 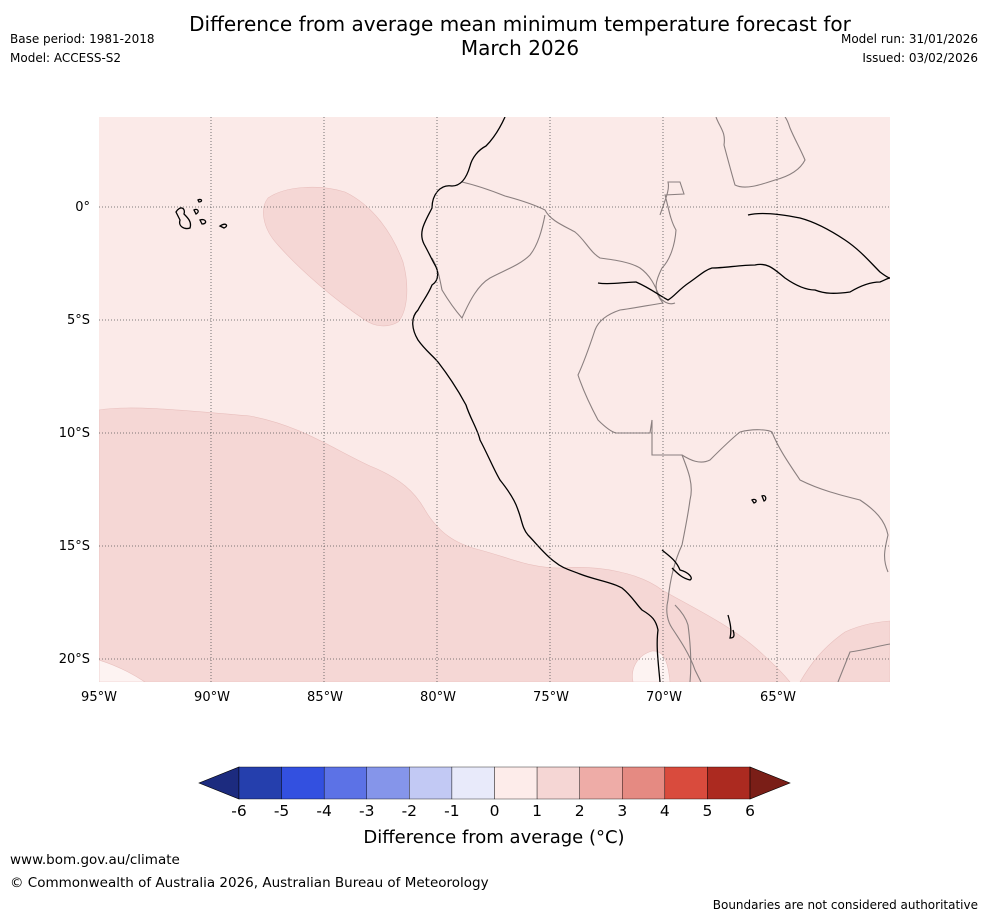 I want to click on colorbar-tick-labels: -6 -5 -4 -3 -2 -1 0 1 2 3 4 5 6, so click(x=493, y=811).